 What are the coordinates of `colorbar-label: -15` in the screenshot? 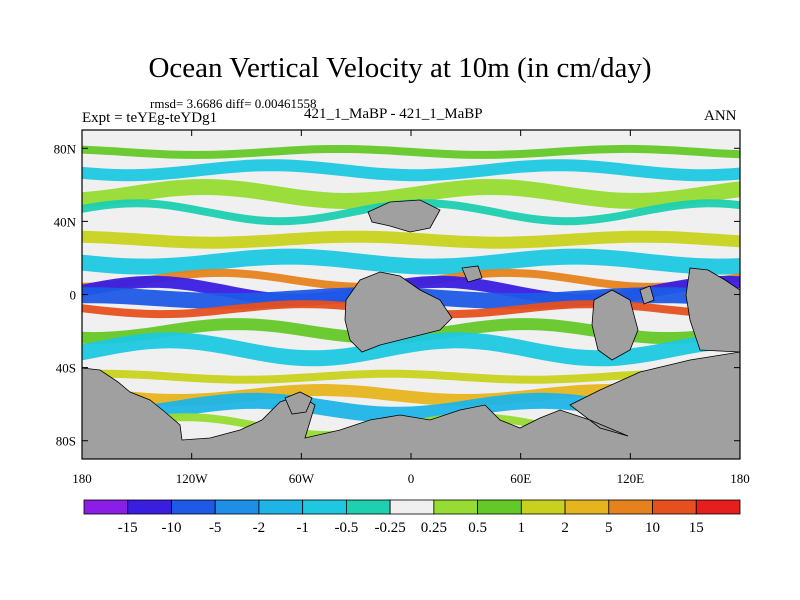 It's located at (128, 528).